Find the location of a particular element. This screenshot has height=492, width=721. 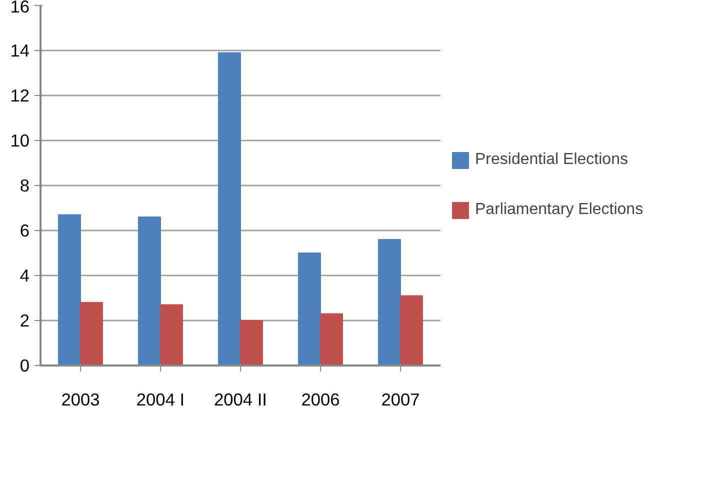

y-tick-label: 14 is located at coordinates (20, 50).